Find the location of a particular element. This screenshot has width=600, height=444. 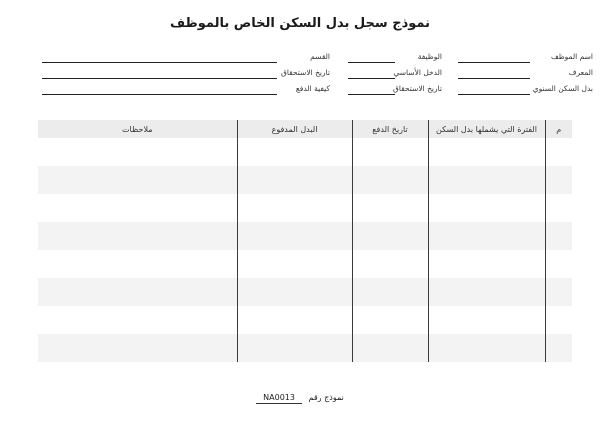

field-label-job-title: الوظيفة is located at coordinates (429, 56).